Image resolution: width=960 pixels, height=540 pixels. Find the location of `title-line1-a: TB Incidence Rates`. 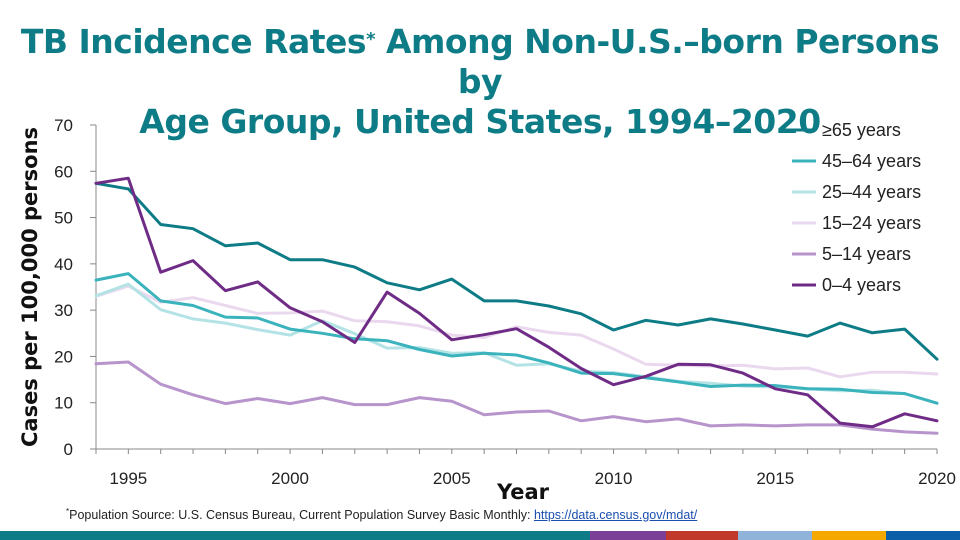

title-line1-a: TB Incidence Rates is located at coordinates (193, 41).